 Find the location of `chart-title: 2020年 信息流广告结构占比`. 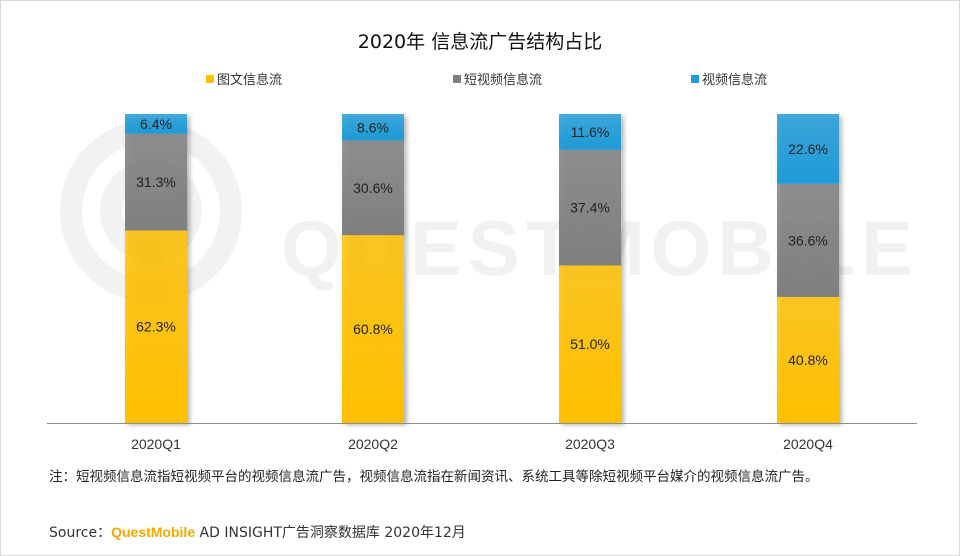

chart-title: 2020年 信息流广告结构占比 is located at coordinates (480, 42).